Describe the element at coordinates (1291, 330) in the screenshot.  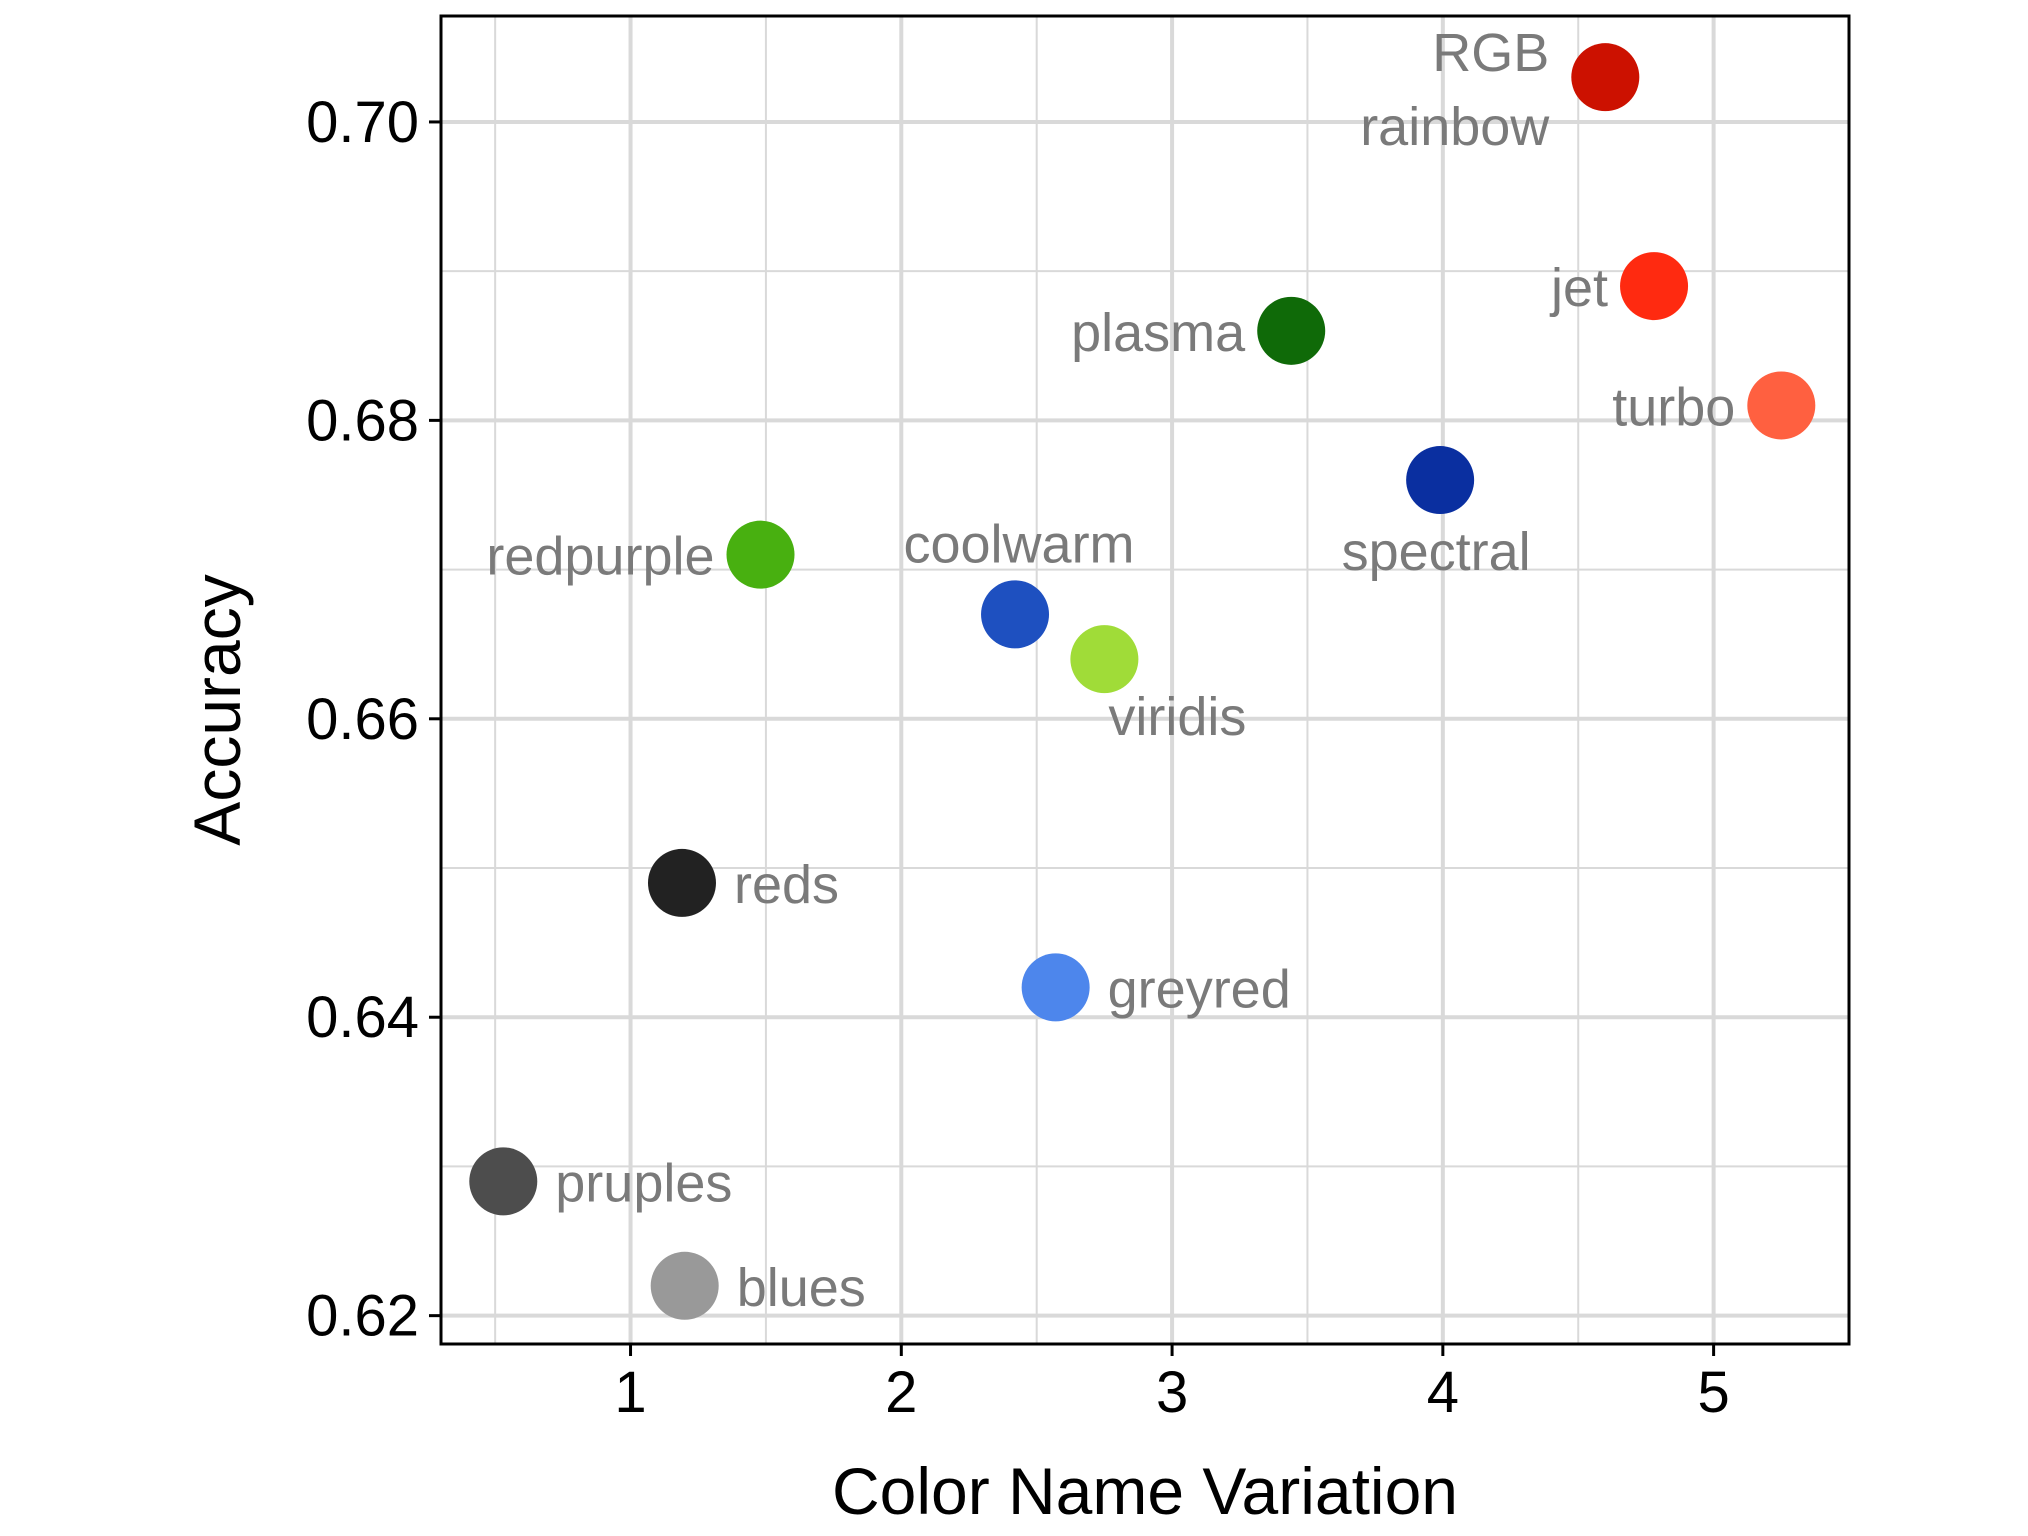
I see `point-plasma` at that location.